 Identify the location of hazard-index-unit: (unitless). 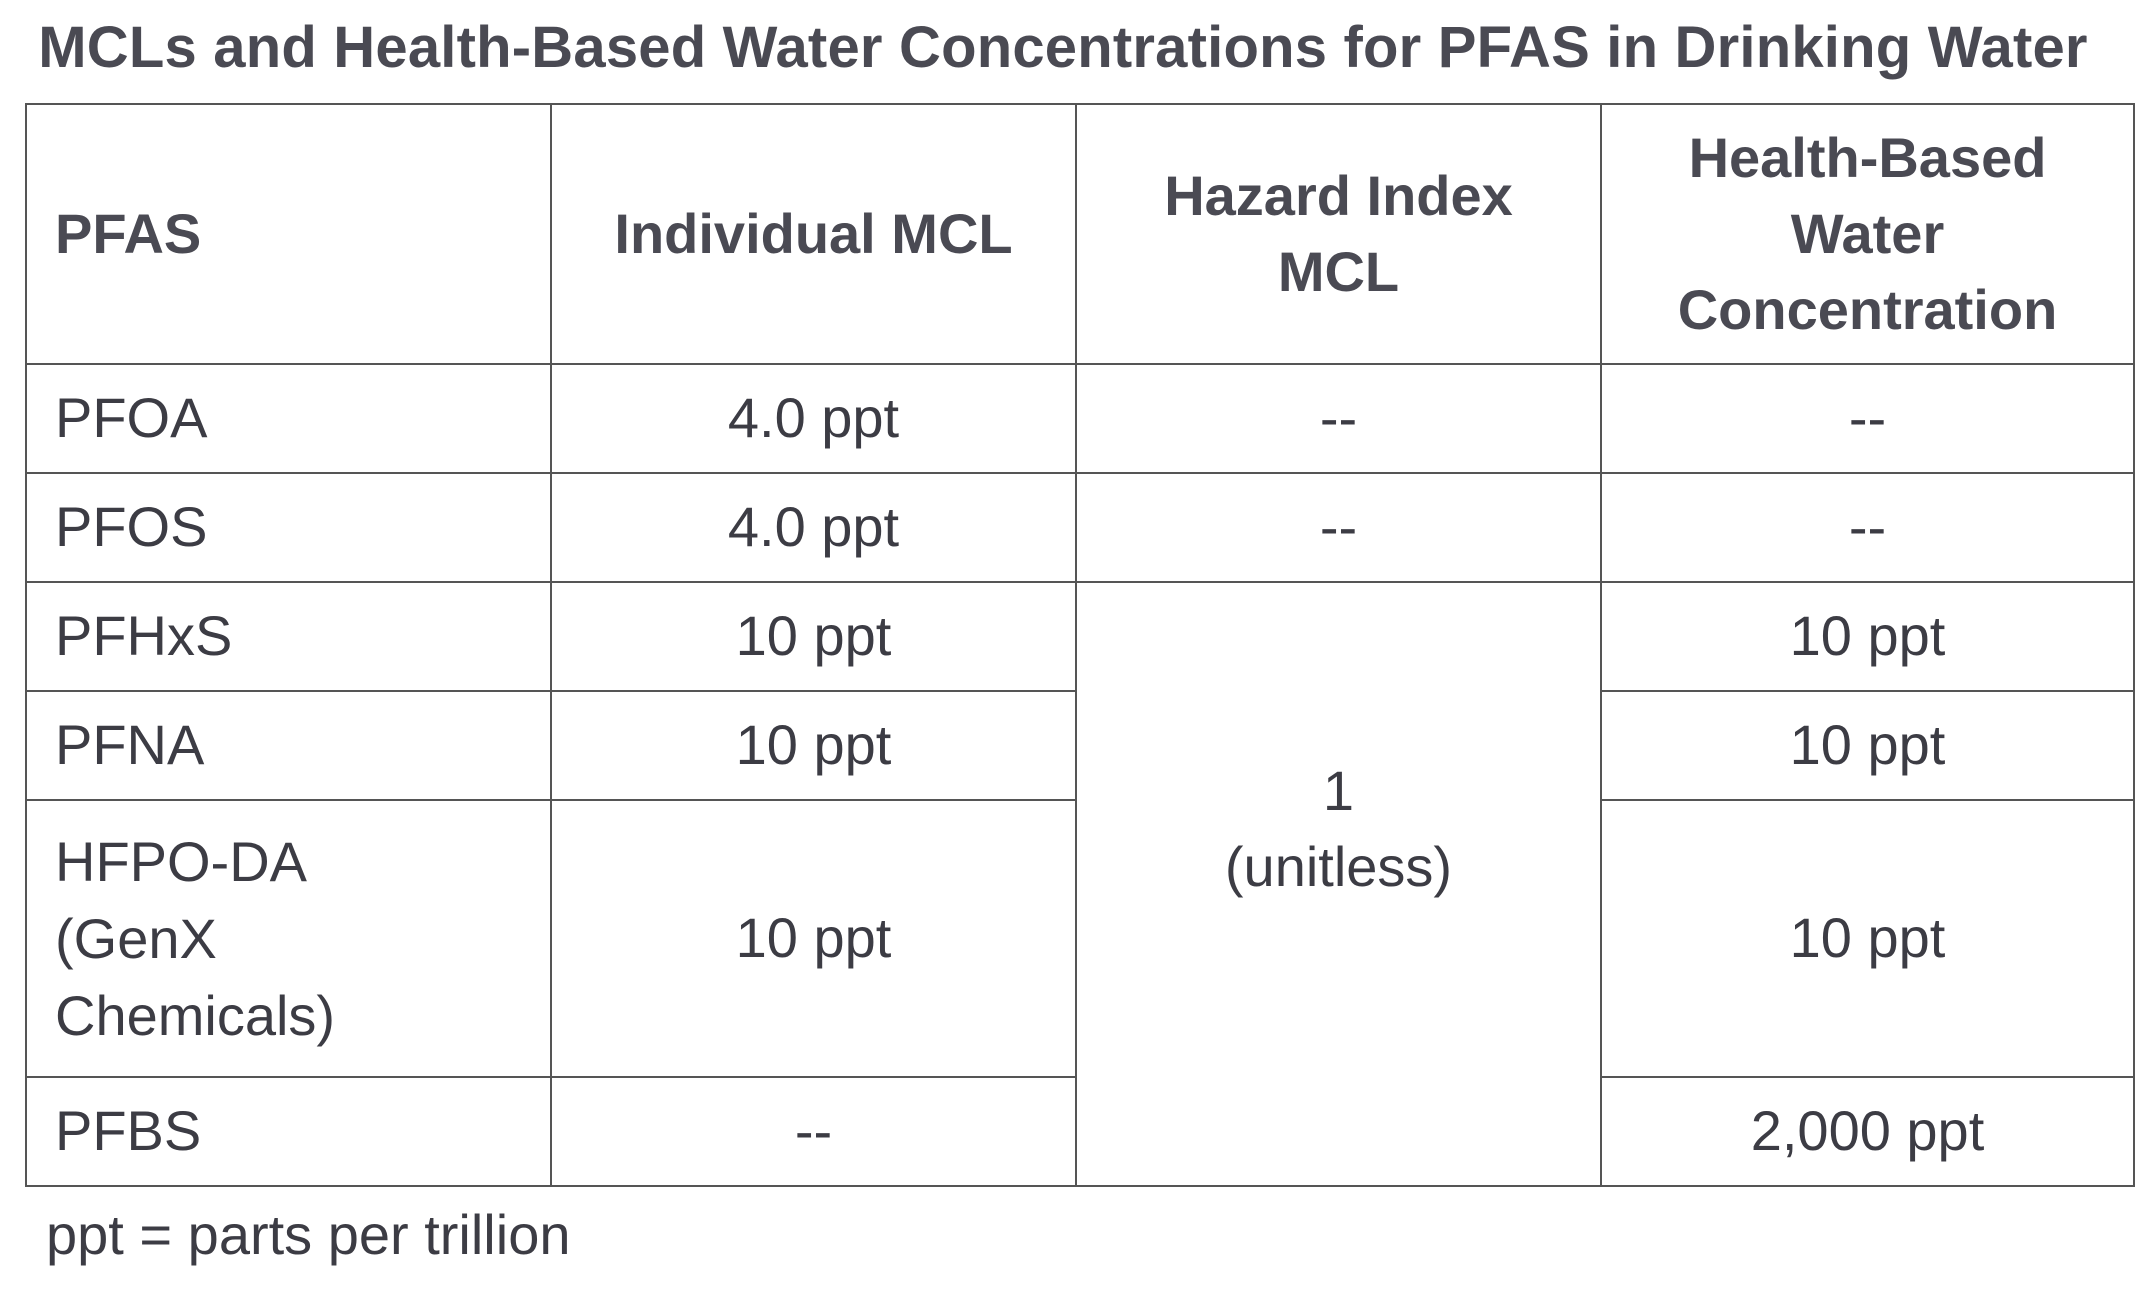
(1338, 866).